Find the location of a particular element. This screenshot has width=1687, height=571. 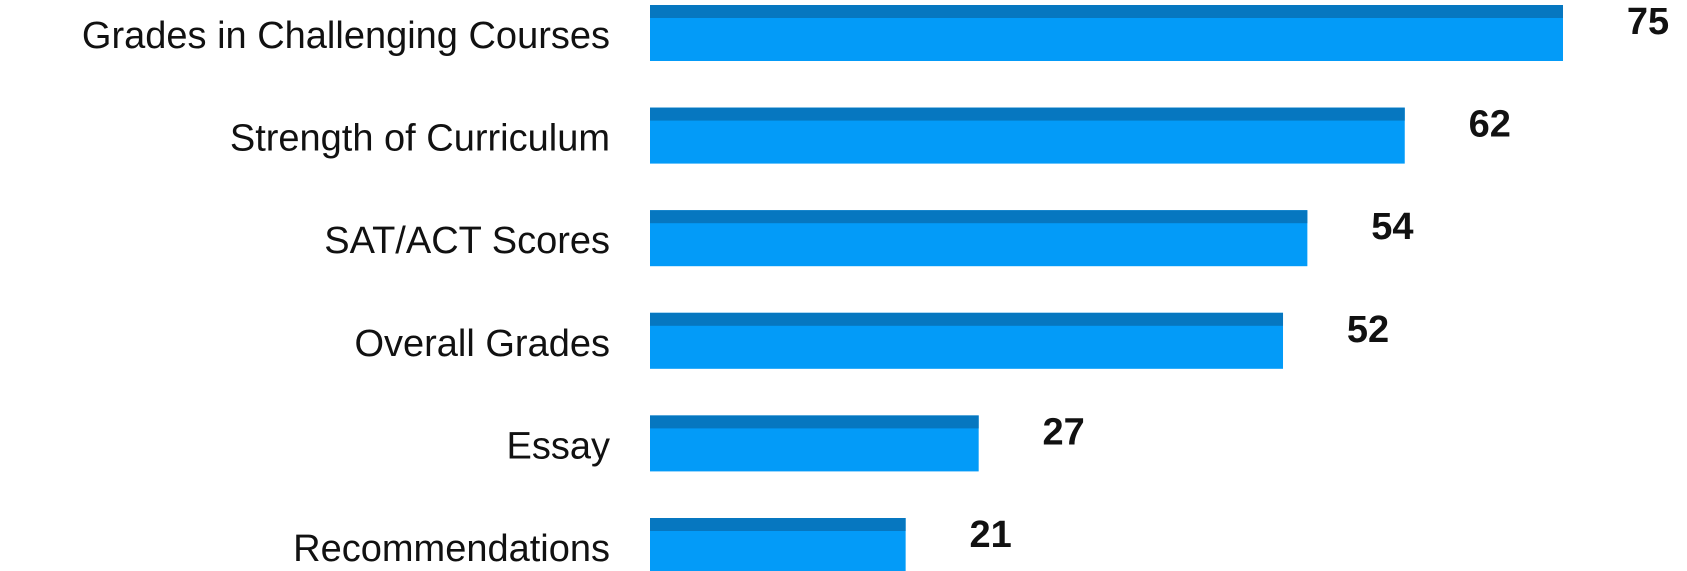

category-label: Strength of Curriculum is located at coordinates (420, 139).